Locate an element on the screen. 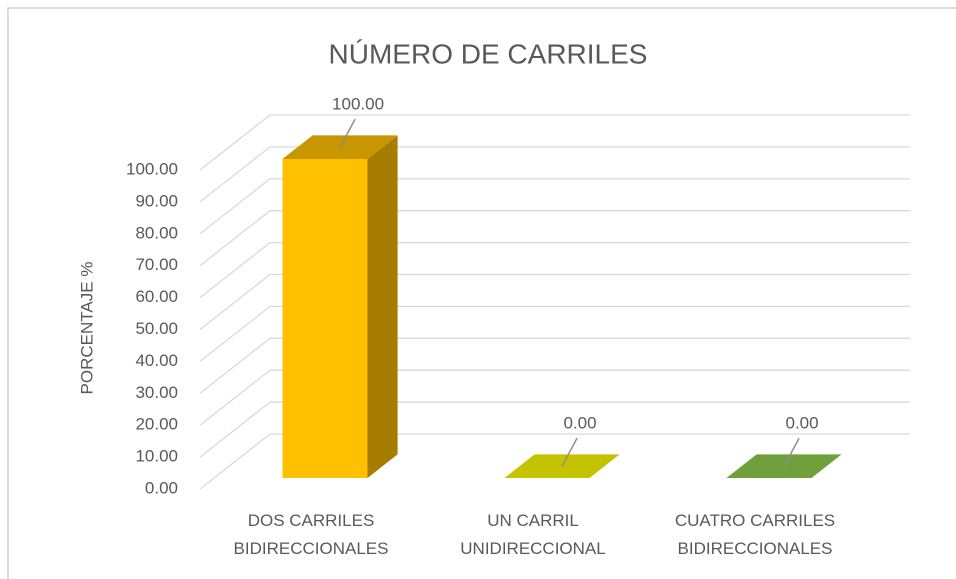 The image size is (956, 579). x-tick-label: DOS CARRILES BIDIRECCIONALES is located at coordinates (311, 534).